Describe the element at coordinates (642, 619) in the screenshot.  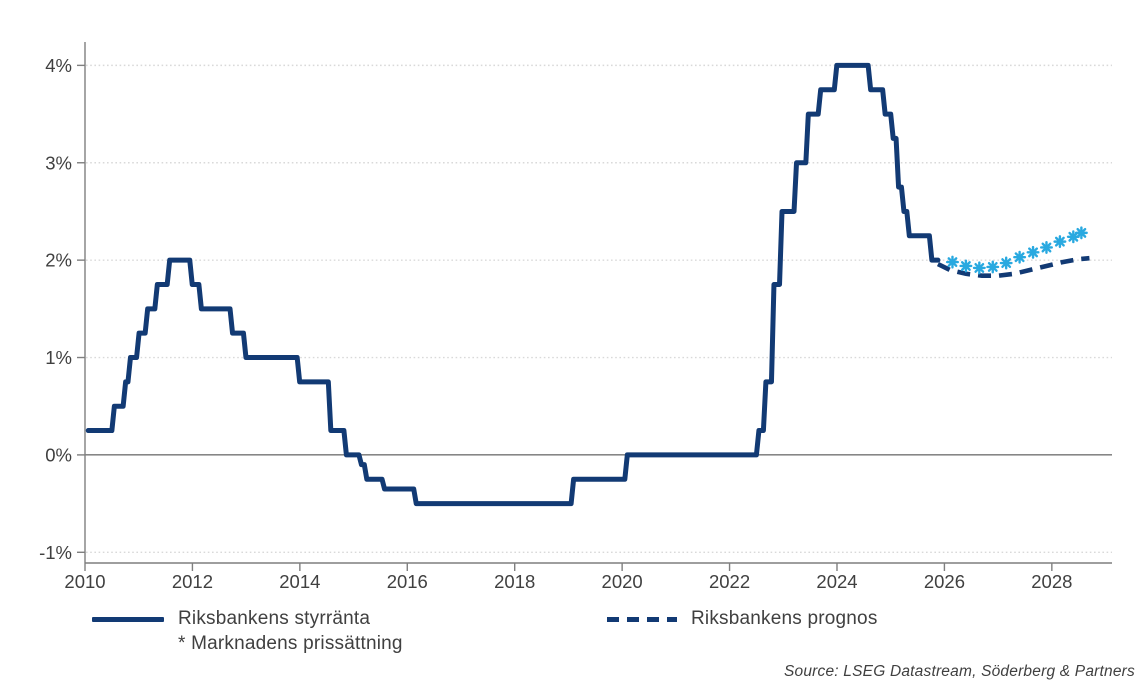
I see `dashed-line-swatch` at that location.